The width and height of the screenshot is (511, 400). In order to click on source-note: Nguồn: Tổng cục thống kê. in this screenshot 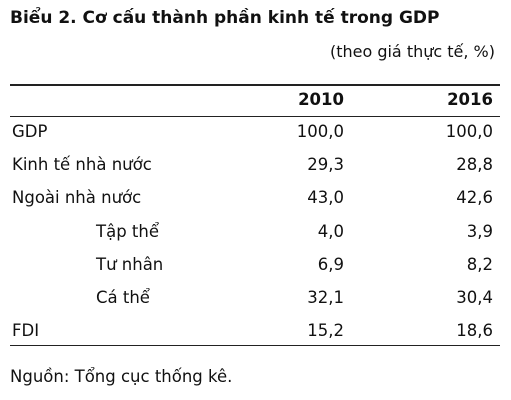, I will do `click(121, 376)`.